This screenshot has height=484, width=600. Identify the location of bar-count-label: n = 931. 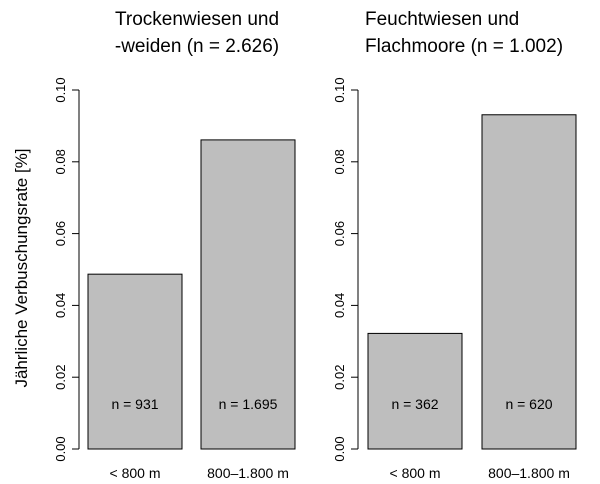
(134, 404).